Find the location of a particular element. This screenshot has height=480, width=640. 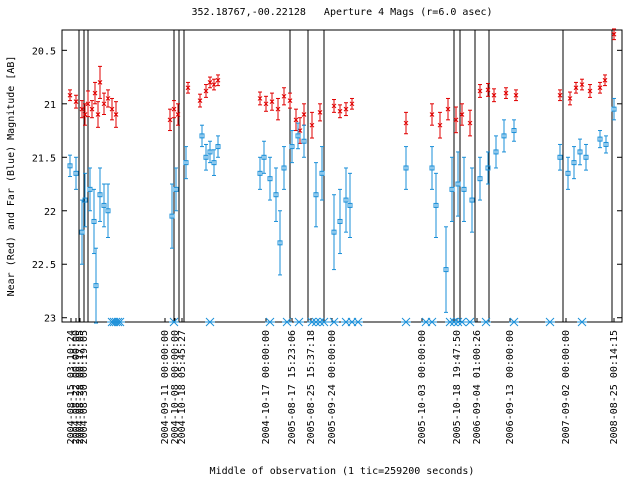

x-tick-label: 2005-10-03 00:00:00 is located at coordinates (422, 387).